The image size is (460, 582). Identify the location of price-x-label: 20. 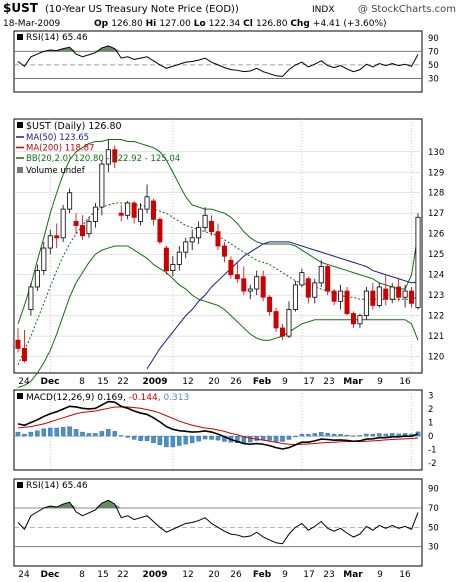
(214, 382).